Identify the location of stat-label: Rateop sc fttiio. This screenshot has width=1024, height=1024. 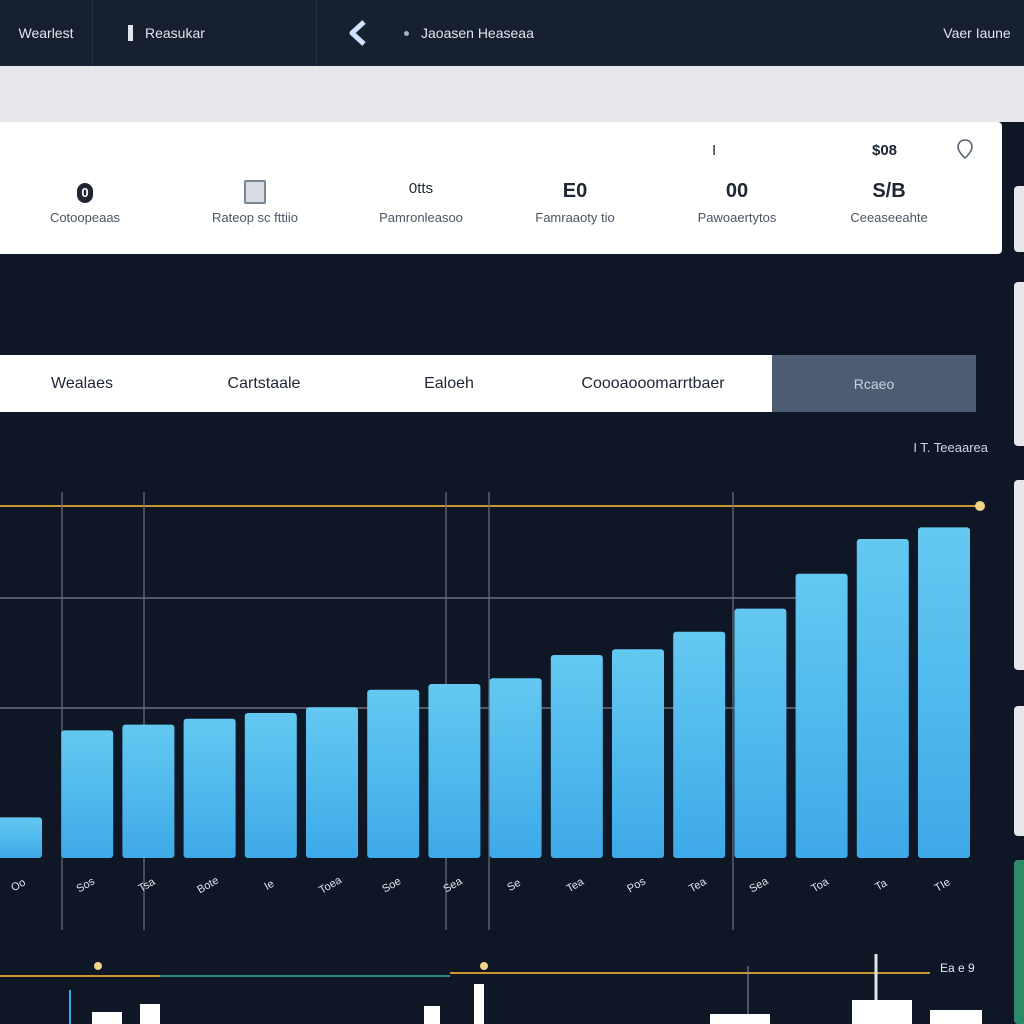
(255, 217).